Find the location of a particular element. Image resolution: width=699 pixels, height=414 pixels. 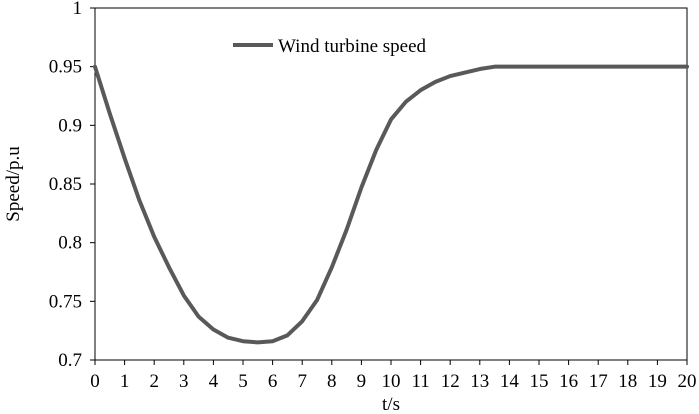

y-tick-label: 0.75 is located at coordinates (65, 301).